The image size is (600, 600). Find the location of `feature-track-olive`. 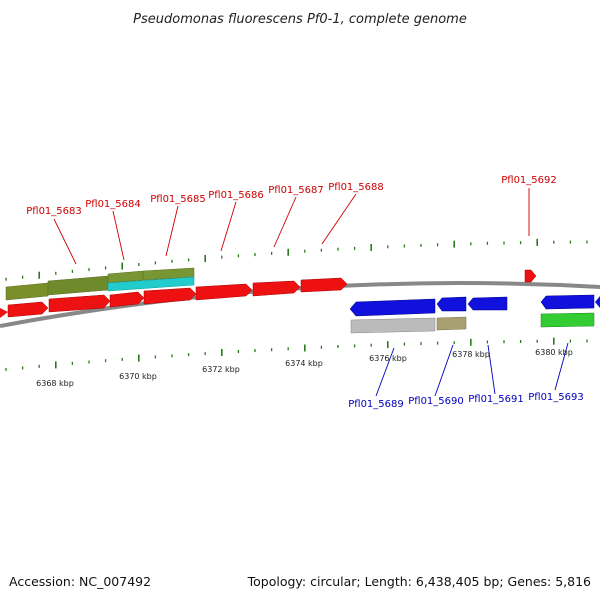

feature-track-olive is located at coordinates (100, 284).